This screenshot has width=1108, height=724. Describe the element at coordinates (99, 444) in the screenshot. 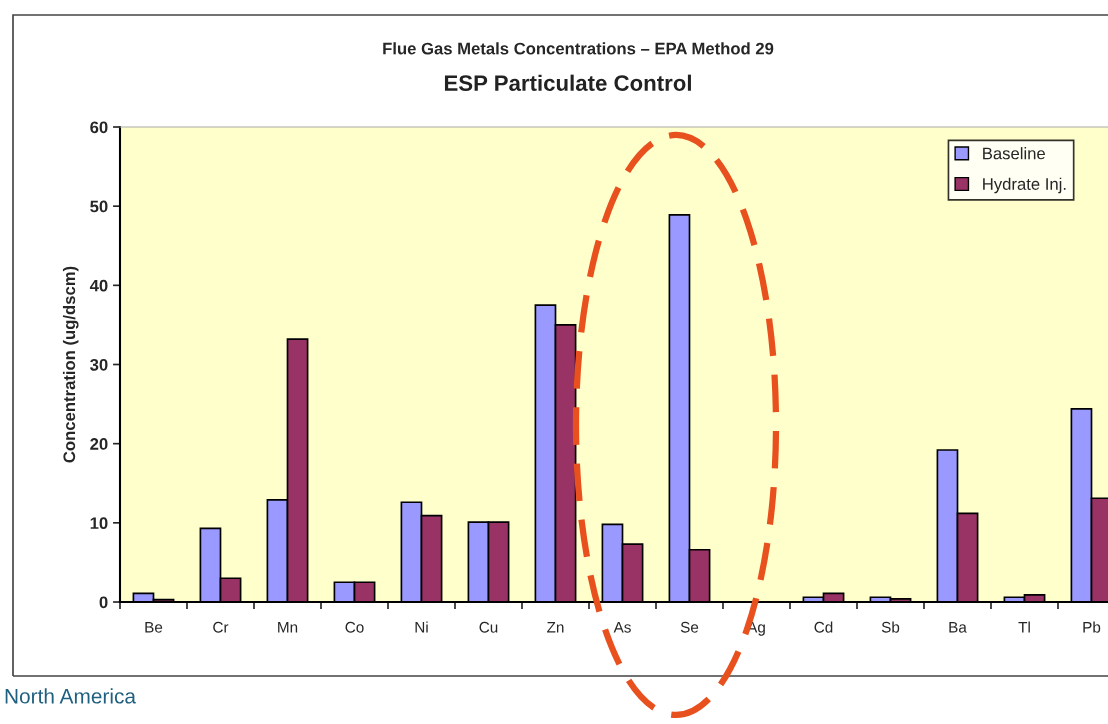

I see `y-tick-label: 20` at that location.